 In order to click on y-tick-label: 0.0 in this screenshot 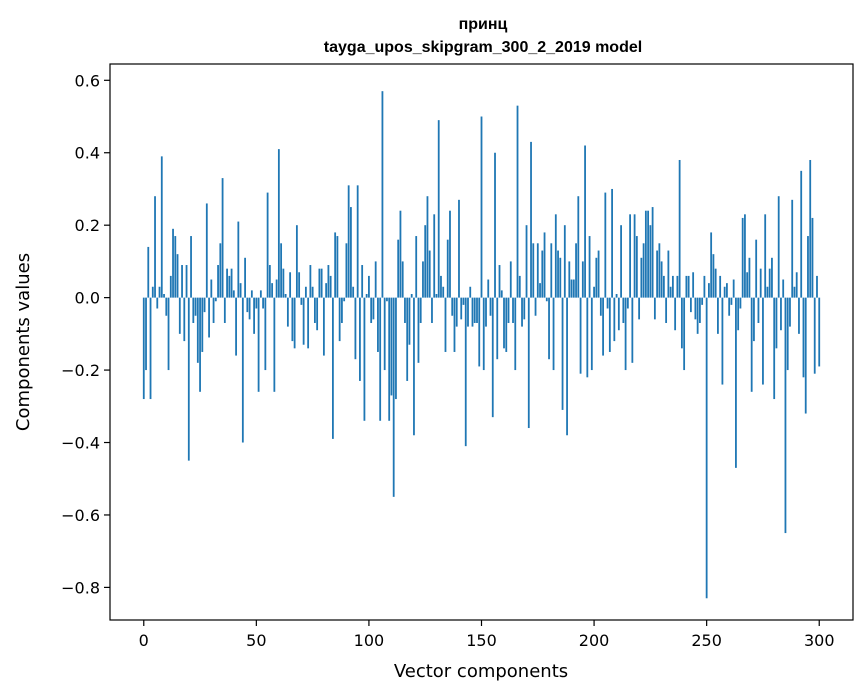, I will do `click(87, 298)`.